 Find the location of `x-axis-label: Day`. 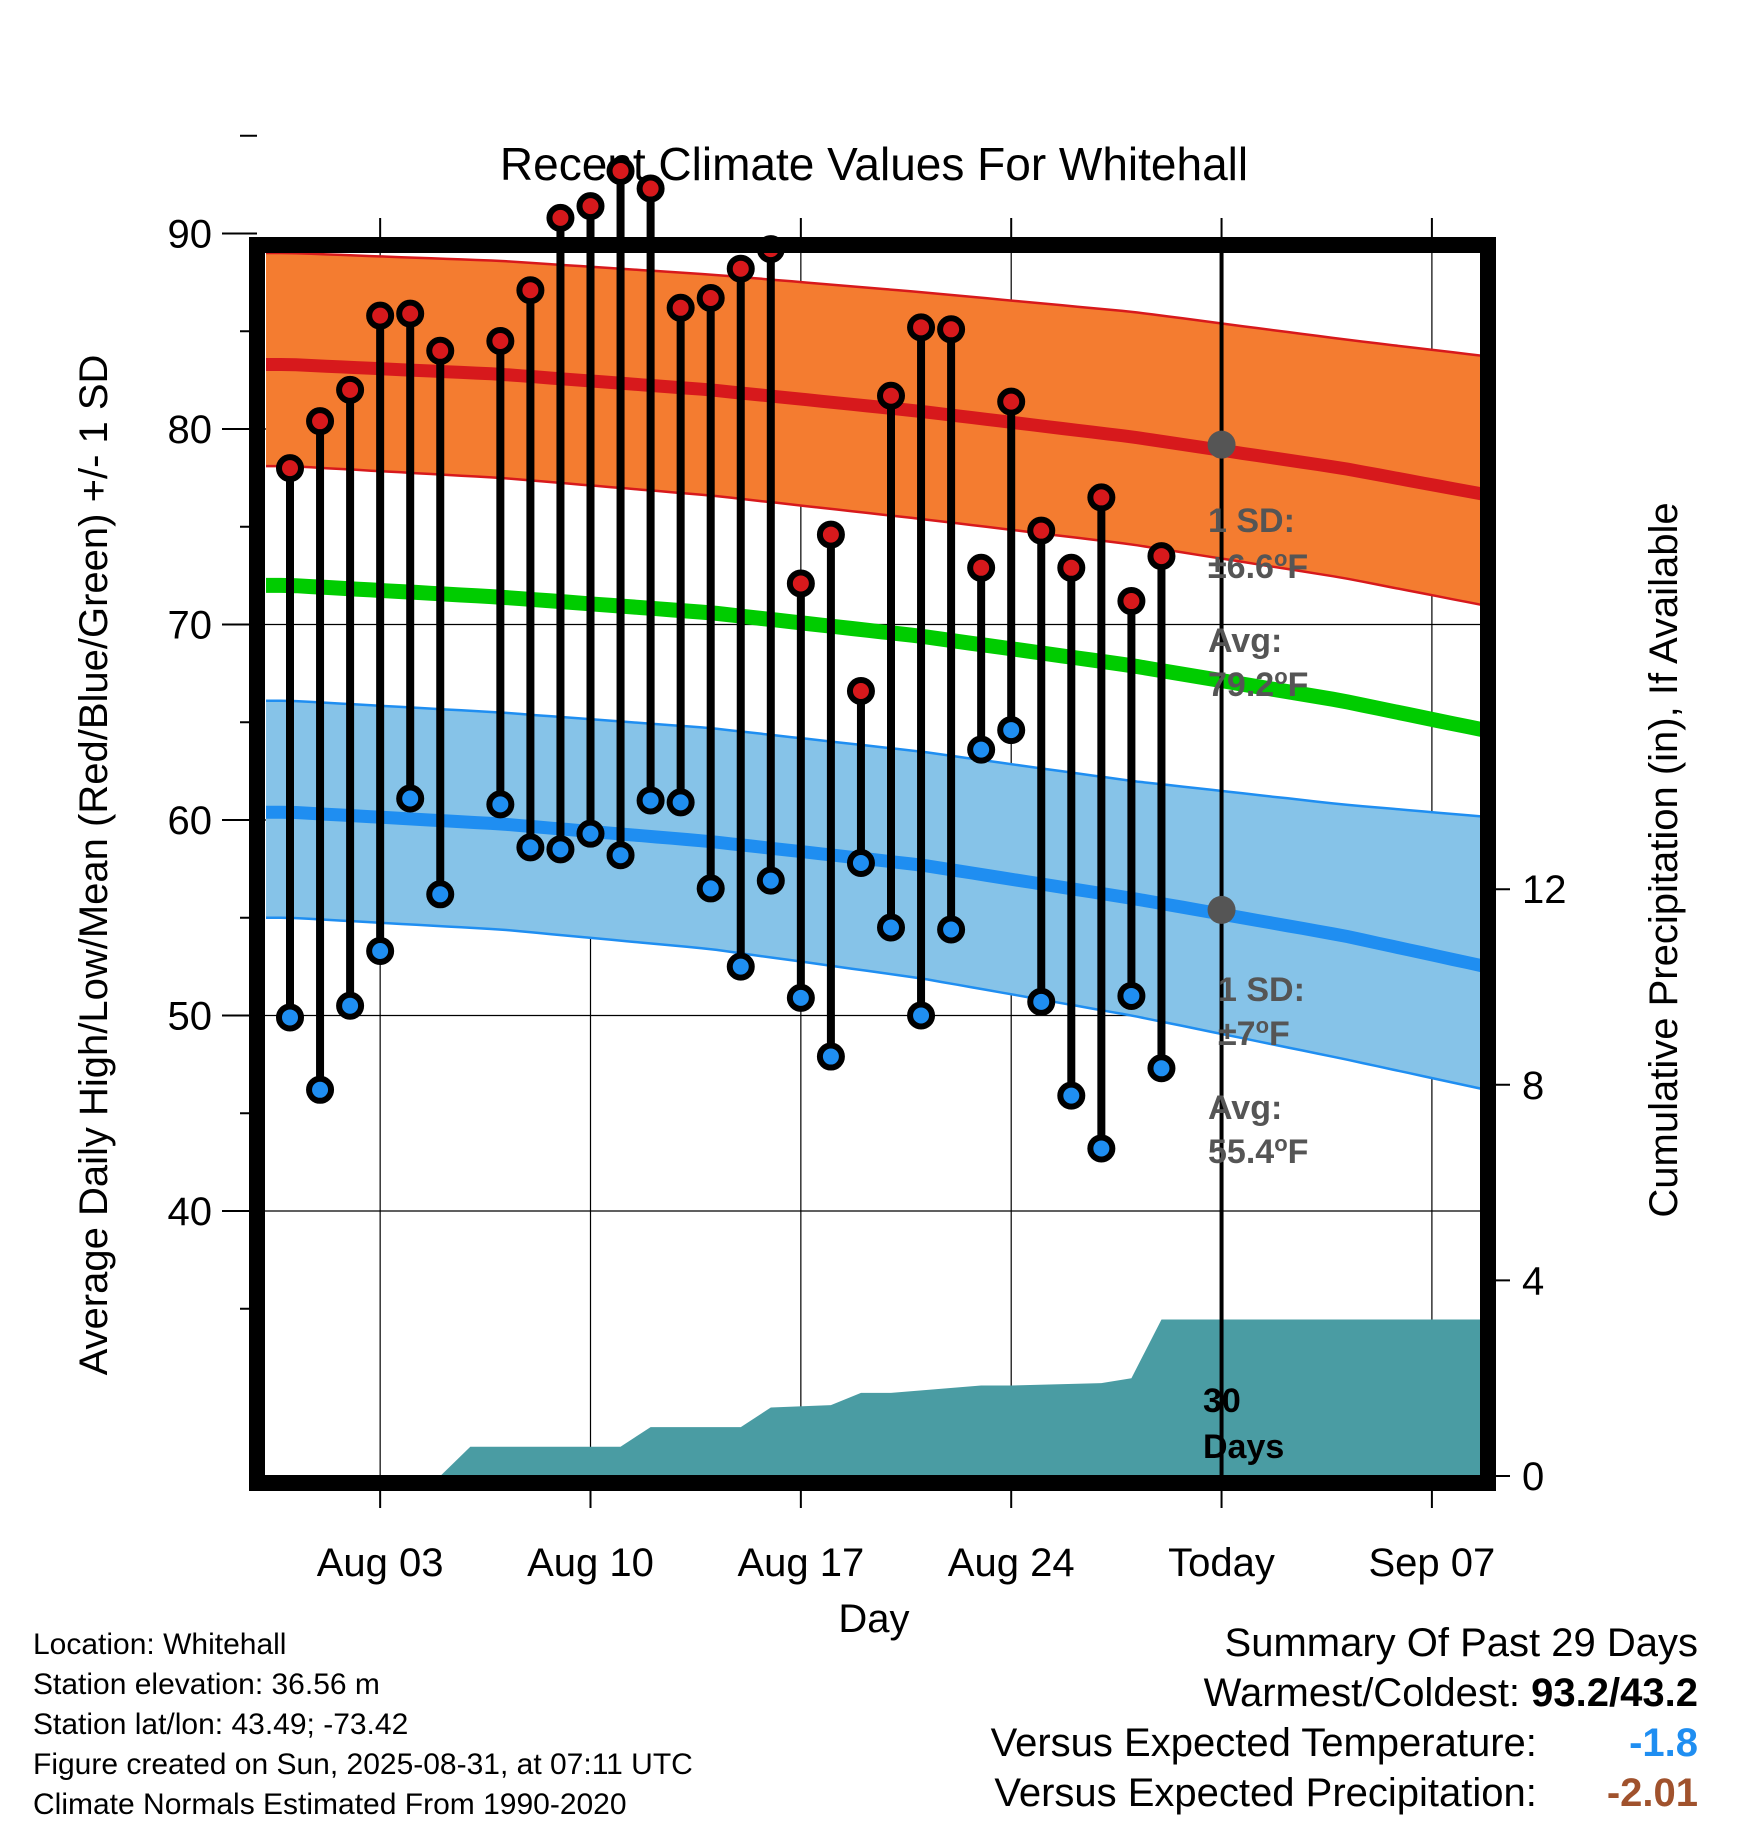

x-axis-label: Day is located at coordinates (873, 1619).